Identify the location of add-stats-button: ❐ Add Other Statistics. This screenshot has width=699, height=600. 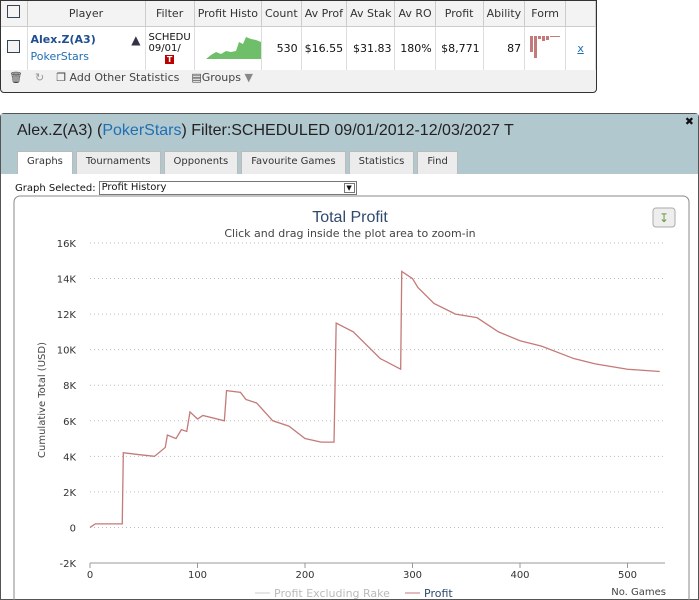
(118, 77).